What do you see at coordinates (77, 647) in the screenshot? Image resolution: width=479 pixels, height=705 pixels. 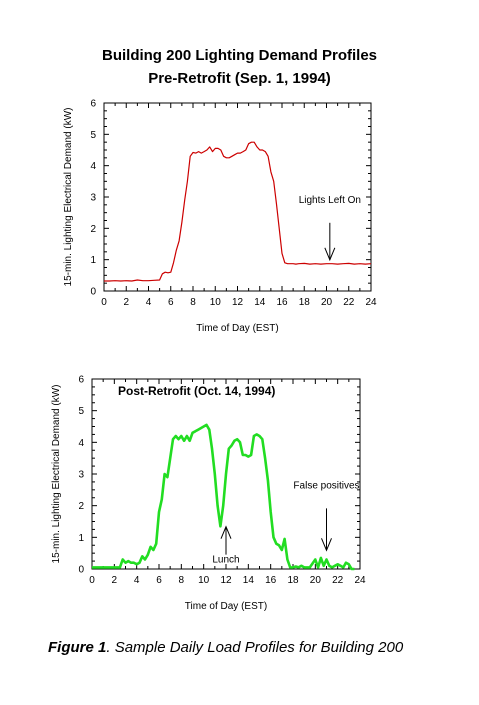 I see `figure-caption-label: Figure 1` at bounding box center [77, 647].